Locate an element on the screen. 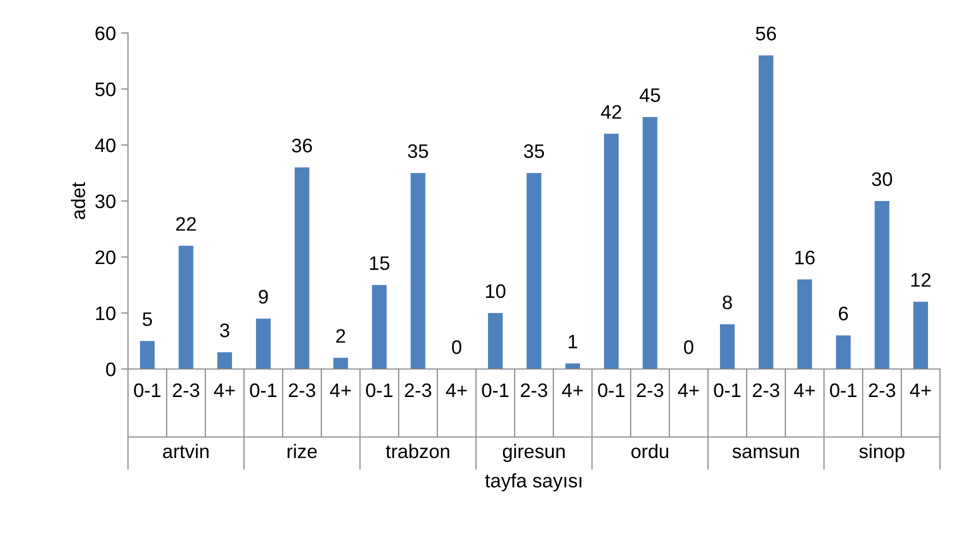 The width and height of the screenshot is (960, 538). data-label: 56 is located at coordinates (766, 33).